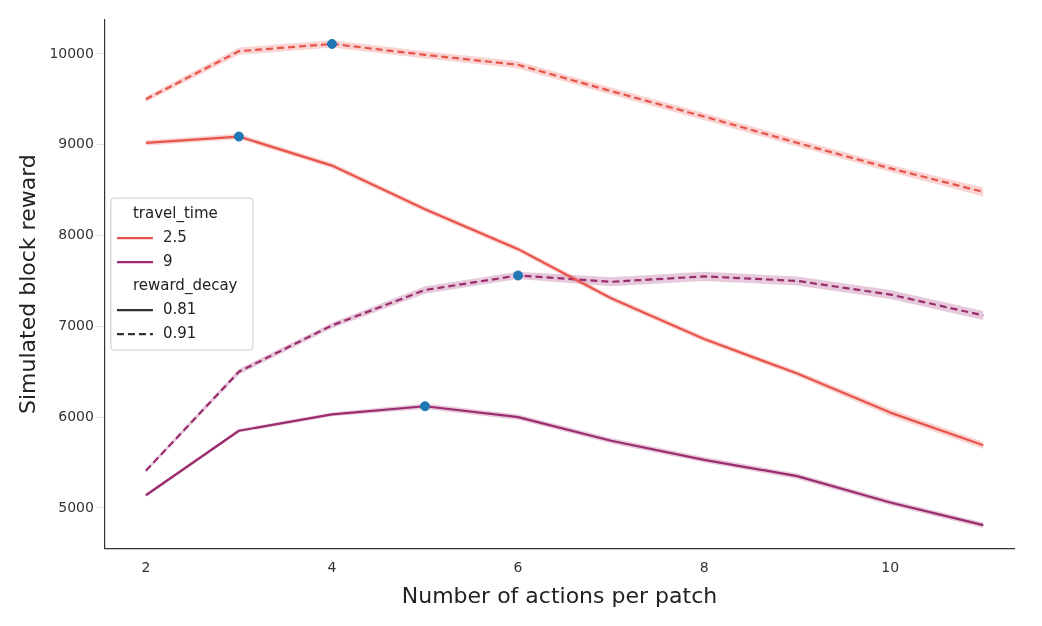 This screenshot has width=1042, height=626. I want to click on text: travel_time, so click(175, 213).